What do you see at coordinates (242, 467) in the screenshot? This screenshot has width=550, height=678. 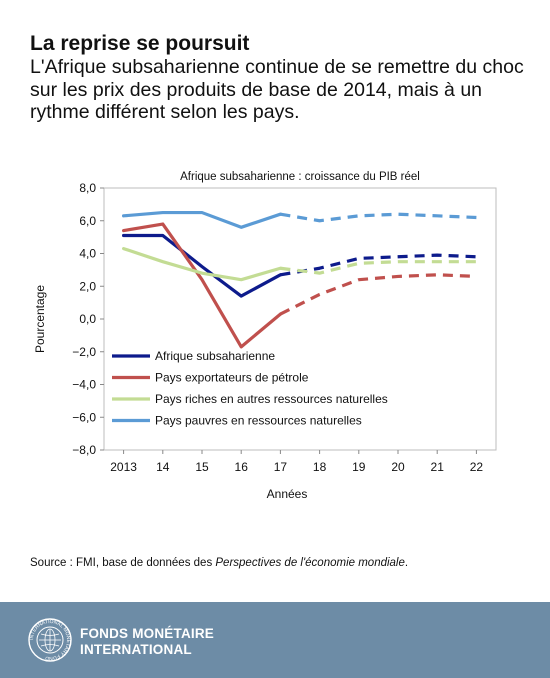 I see `x-tick-label: 16` at bounding box center [242, 467].